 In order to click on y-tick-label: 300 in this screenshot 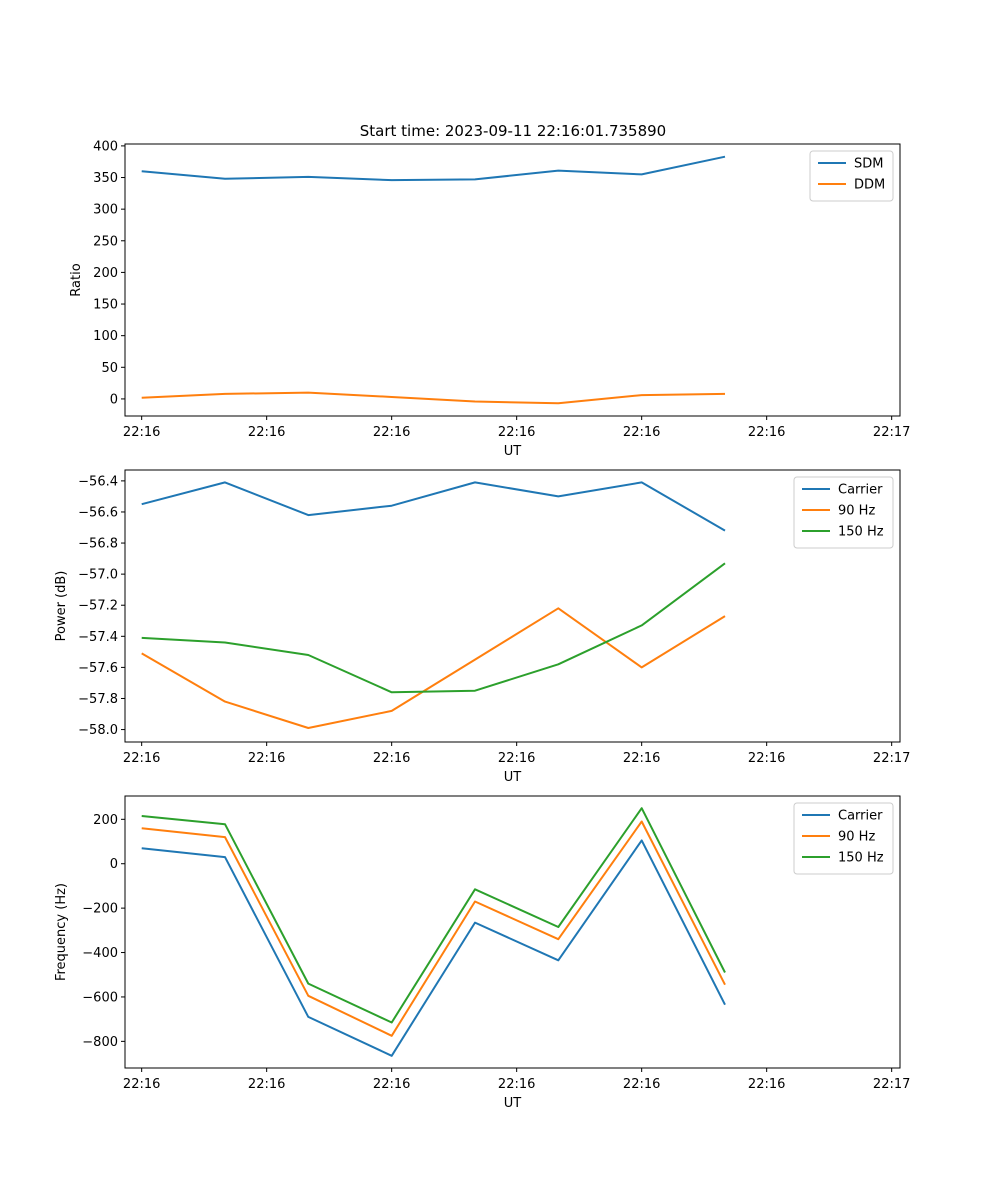, I will do `click(105, 210)`.